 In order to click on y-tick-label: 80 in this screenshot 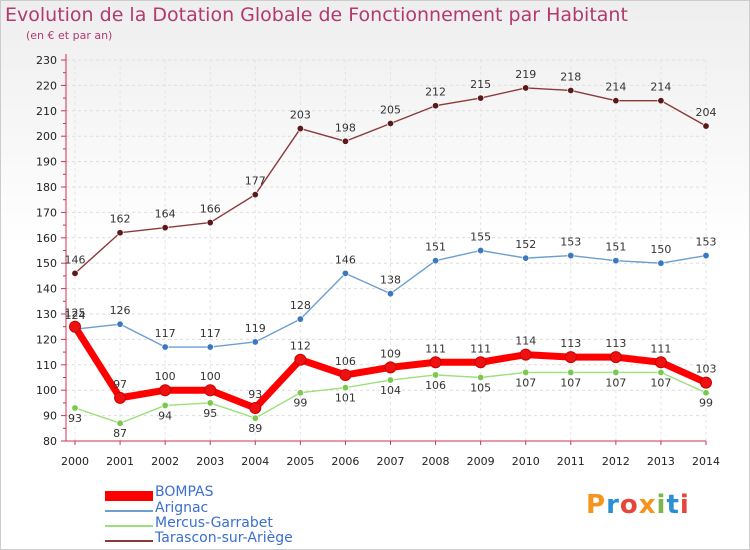, I will do `click(50, 441)`.